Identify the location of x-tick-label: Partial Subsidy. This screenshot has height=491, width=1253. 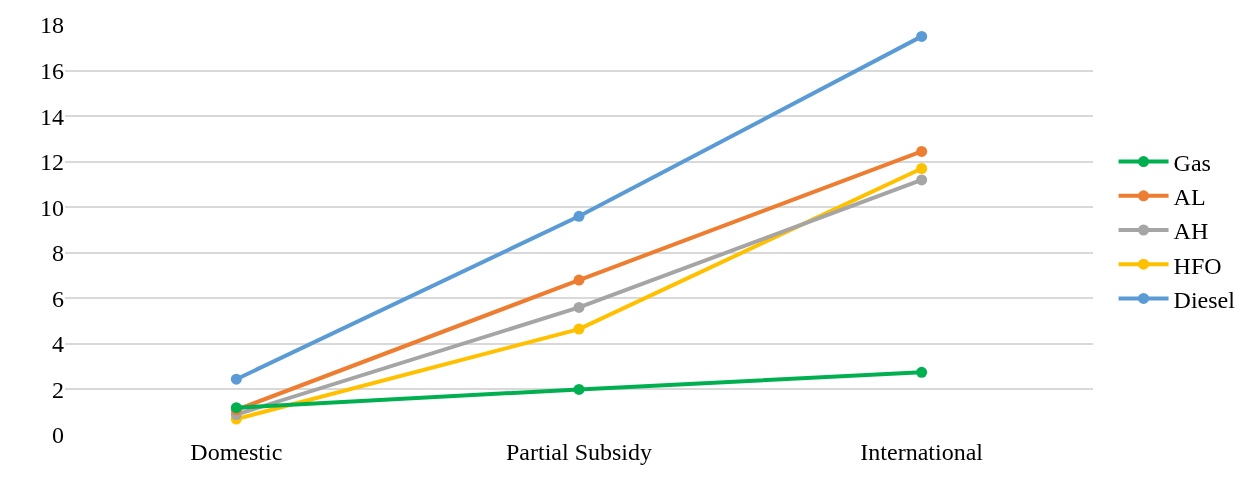
(579, 452).